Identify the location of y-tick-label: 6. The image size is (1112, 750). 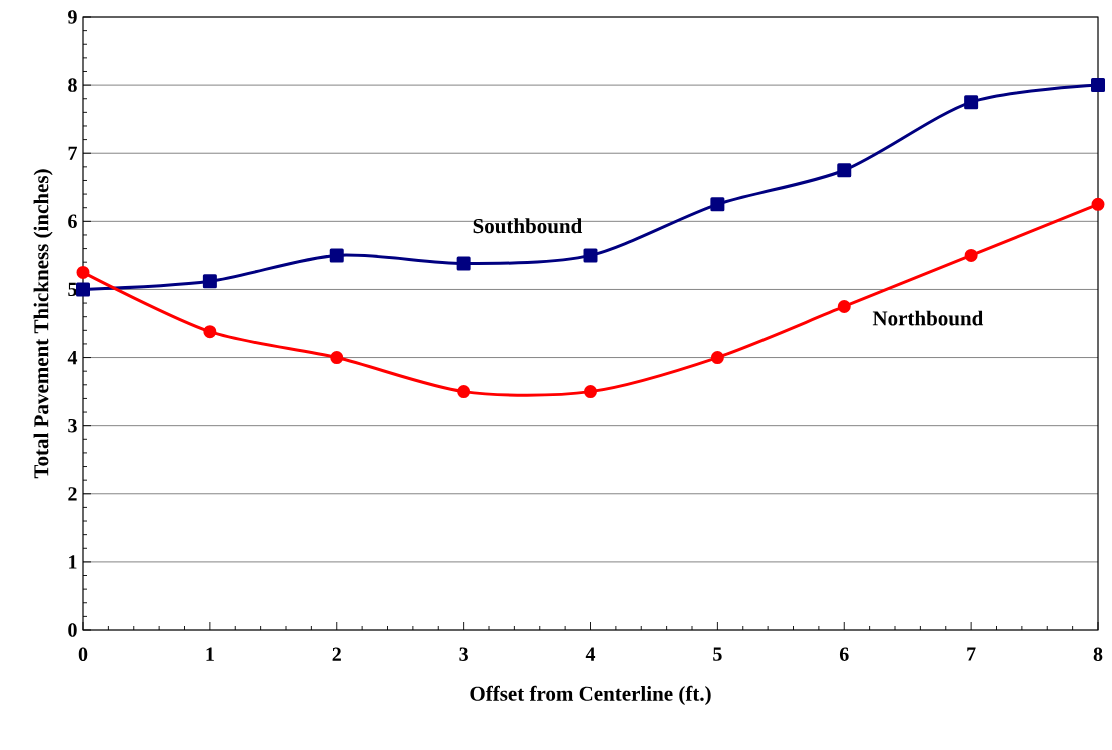
(72, 221).